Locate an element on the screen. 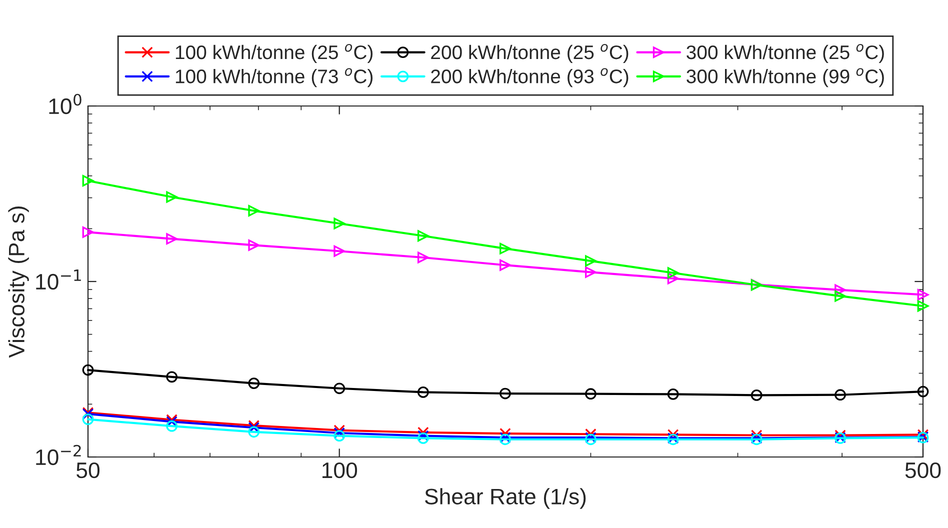 The image size is (948, 528). y-tick-label: 10$^{0}$ is located at coordinates (65, 104).